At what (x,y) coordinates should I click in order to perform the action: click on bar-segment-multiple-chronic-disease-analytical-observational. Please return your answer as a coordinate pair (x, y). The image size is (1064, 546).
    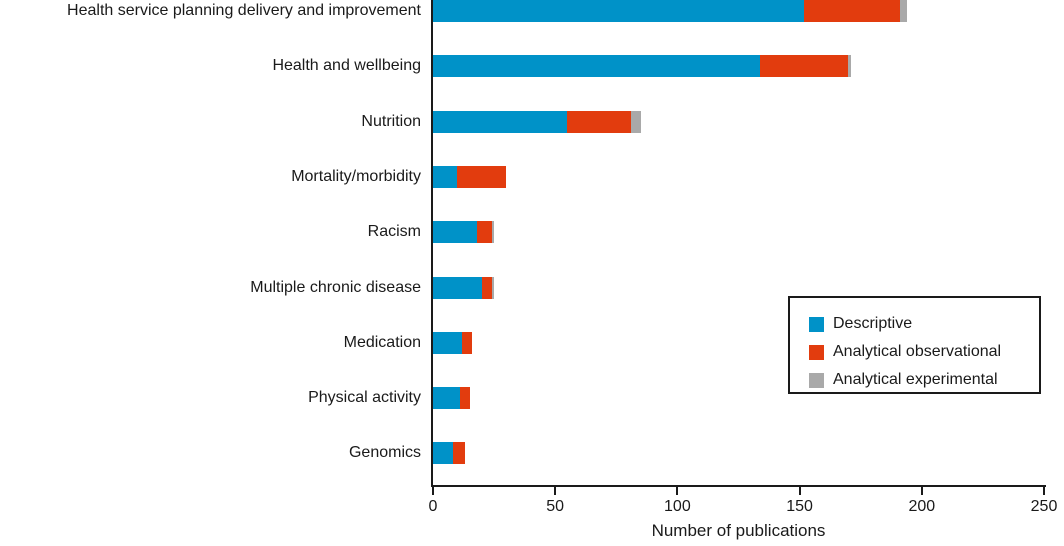
    Looking at the image, I should click on (486, 287).